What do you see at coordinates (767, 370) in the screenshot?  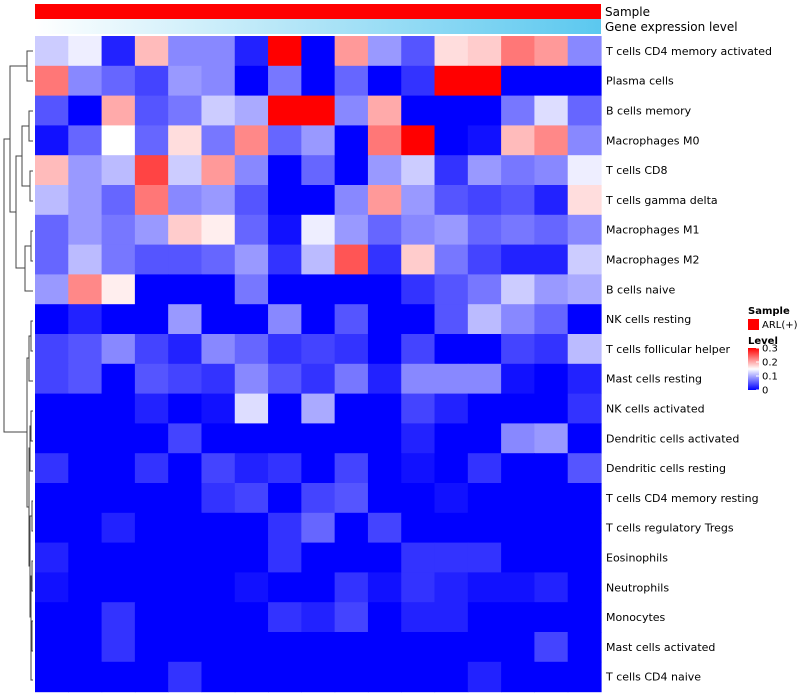 I see `legend-level-ticks: 0.3 0.2 0.1 0` at bounding box center [767, 370].